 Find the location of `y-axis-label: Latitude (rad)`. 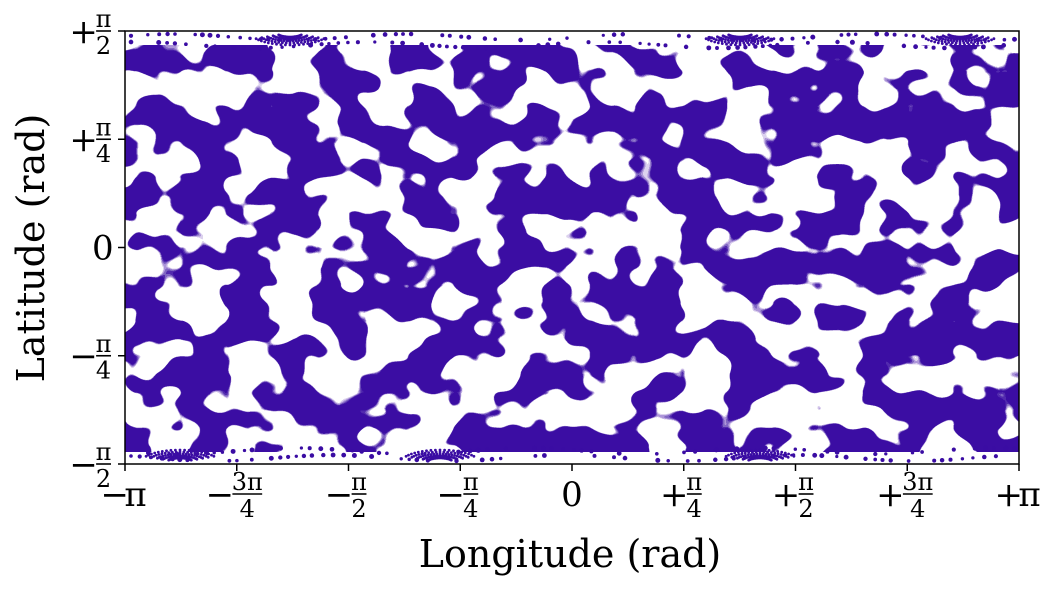

y-axis-label: Latitude (rad) is located at coordinates (31, 248).